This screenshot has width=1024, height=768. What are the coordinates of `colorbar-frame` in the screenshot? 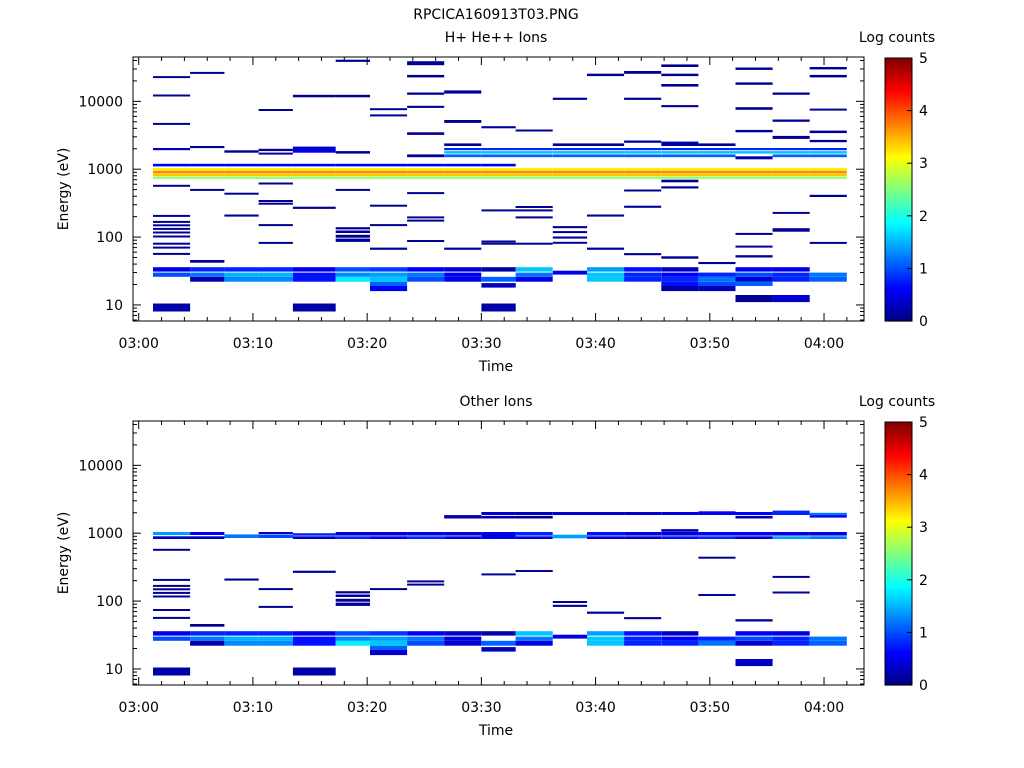 It's located at (898, 553).